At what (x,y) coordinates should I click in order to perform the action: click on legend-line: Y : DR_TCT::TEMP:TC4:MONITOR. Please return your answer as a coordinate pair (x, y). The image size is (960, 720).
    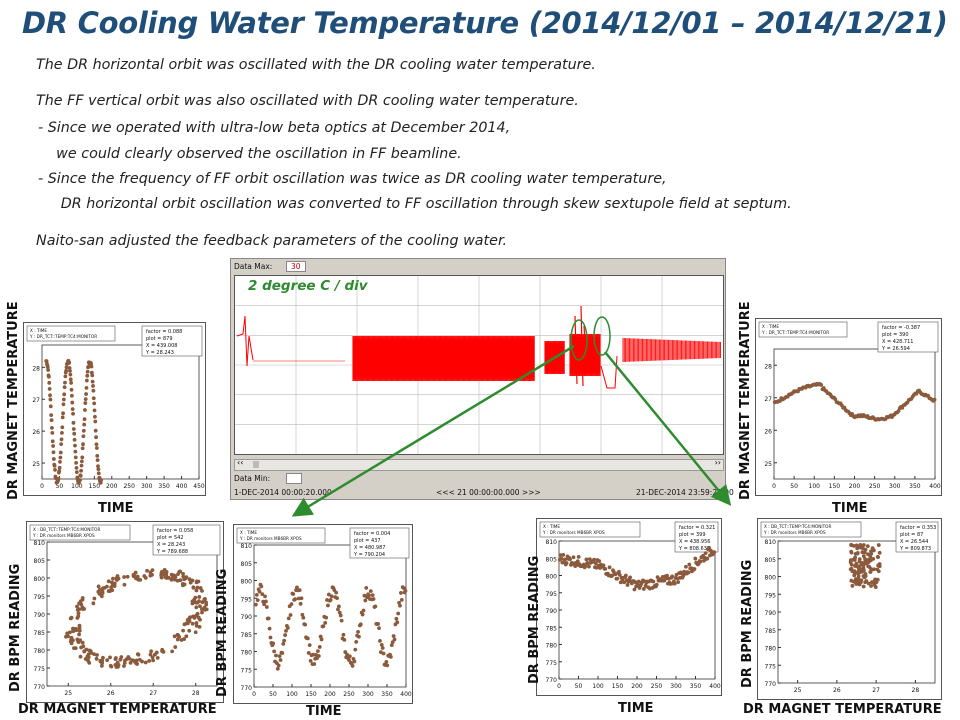
    Looking at the image, I should click on (795, 332).